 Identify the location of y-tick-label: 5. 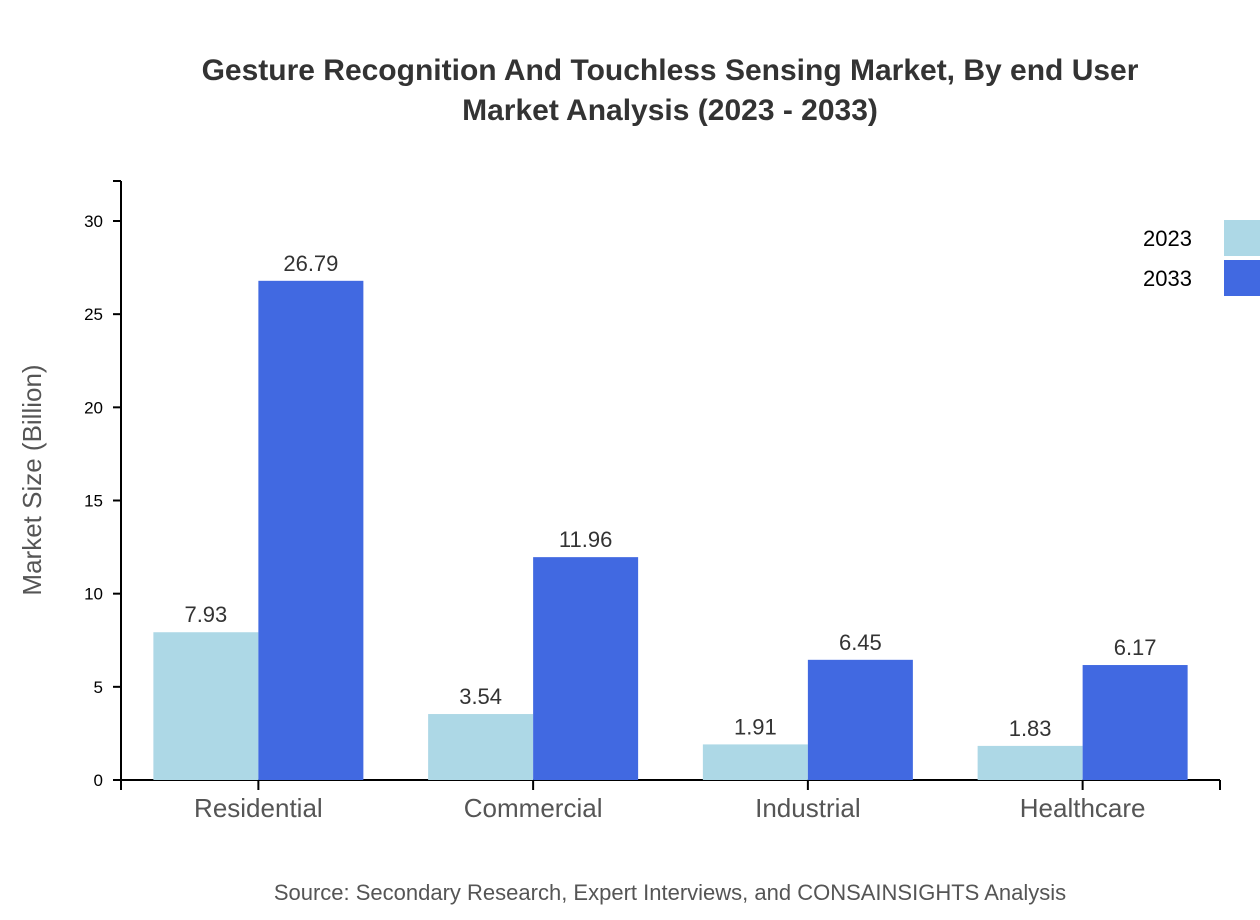
(98, 687).